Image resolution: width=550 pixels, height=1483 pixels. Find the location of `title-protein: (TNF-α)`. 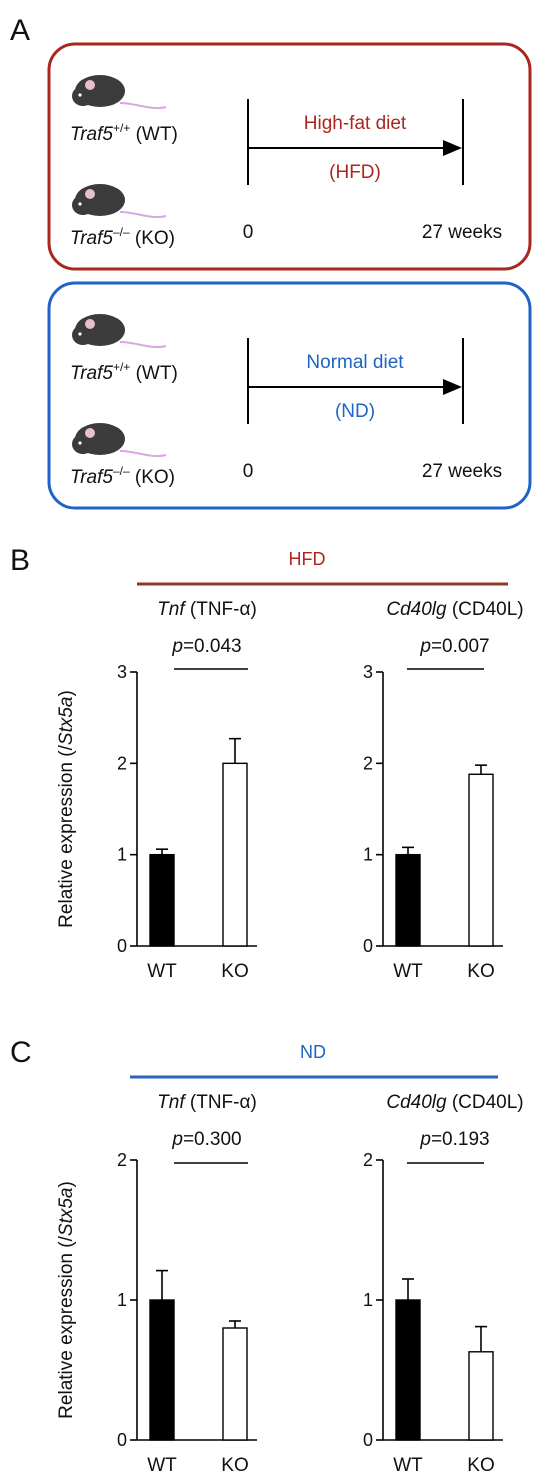

title-protein: (TNF-α) is located at coordinates (221, 1102).